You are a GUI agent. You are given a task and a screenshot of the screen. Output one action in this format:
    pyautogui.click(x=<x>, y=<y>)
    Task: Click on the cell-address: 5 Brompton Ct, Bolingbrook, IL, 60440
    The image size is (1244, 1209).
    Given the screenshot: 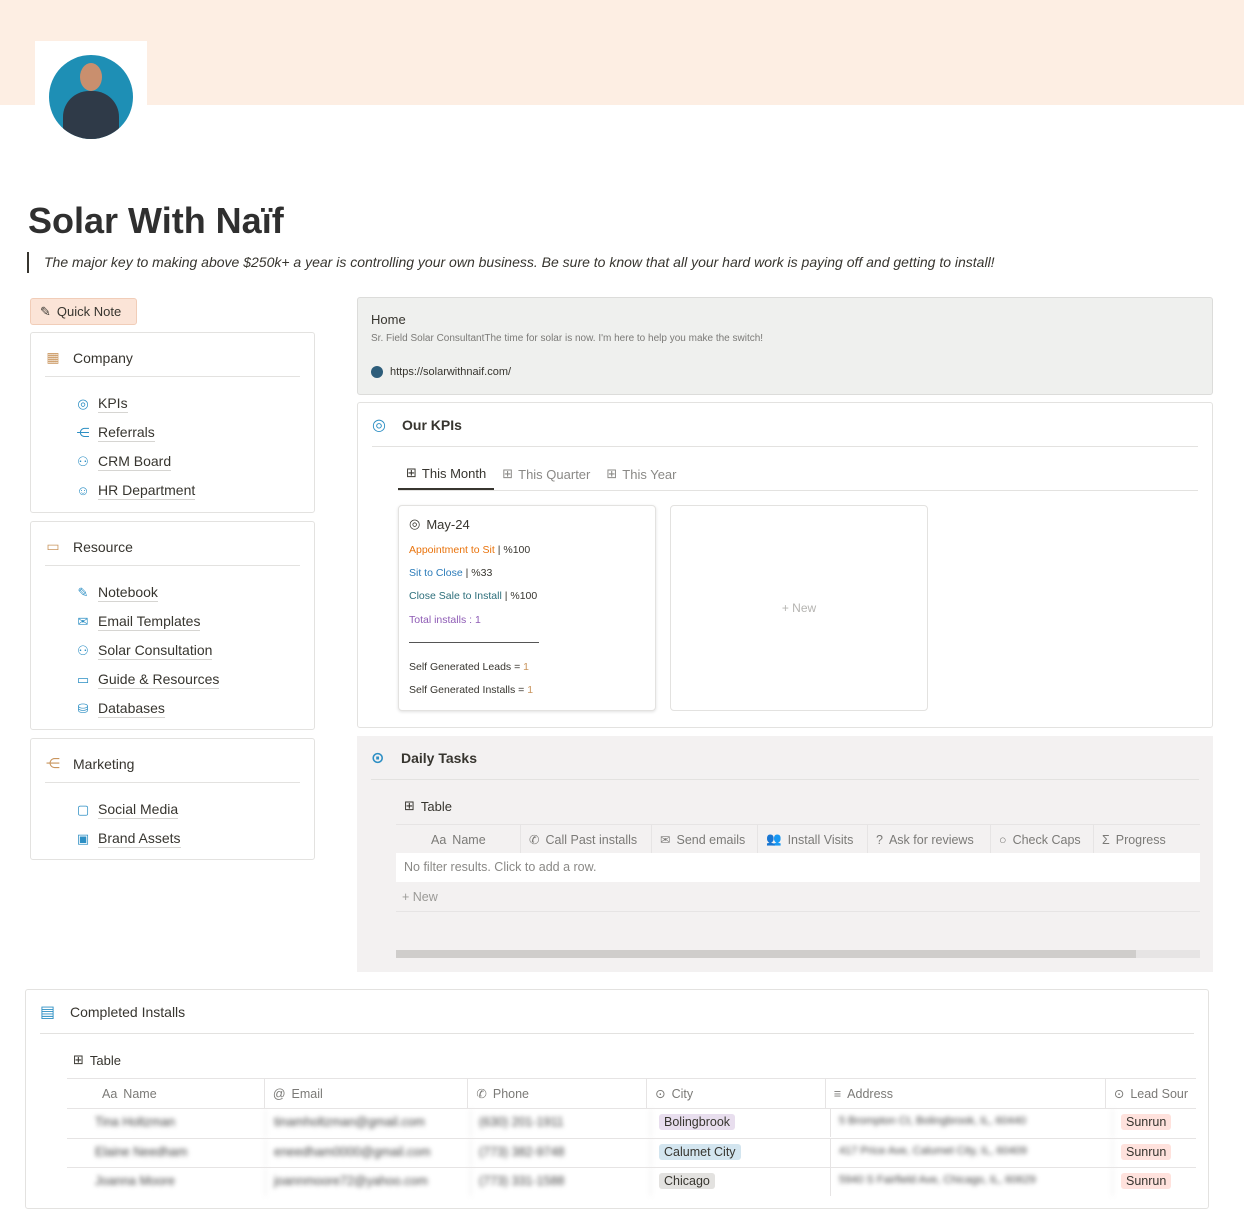 What is the action you would take?
    pyautogui.click(x=972, y=1123)
    